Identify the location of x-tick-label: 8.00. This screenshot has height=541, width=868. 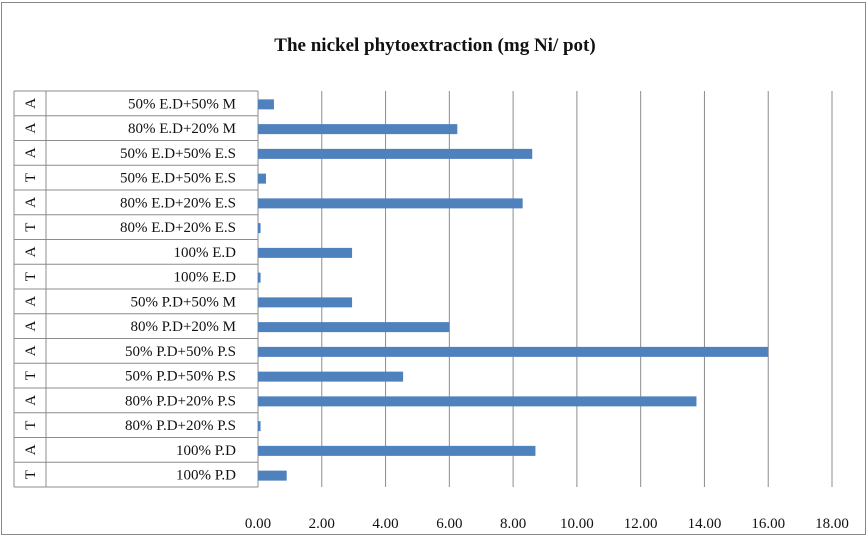
(513, 524).